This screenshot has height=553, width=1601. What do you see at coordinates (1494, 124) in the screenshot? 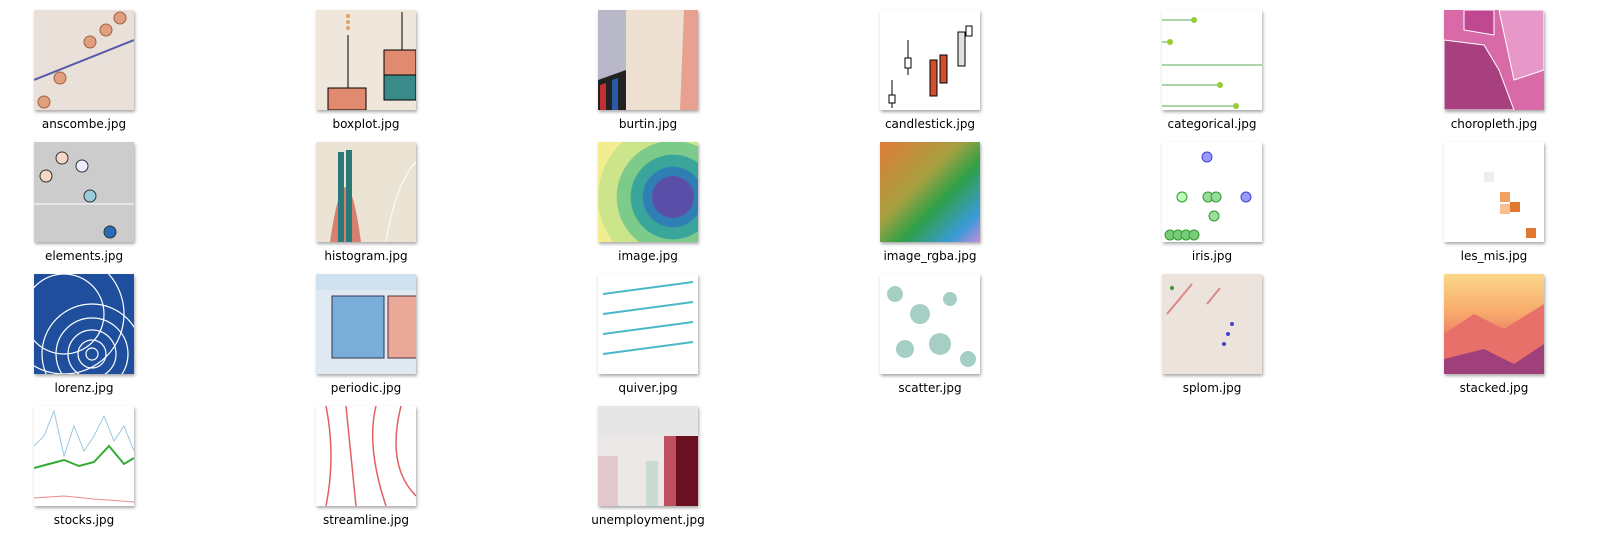
I see `file-name: choropleth.jpg` at bounding box center [1494, 124].